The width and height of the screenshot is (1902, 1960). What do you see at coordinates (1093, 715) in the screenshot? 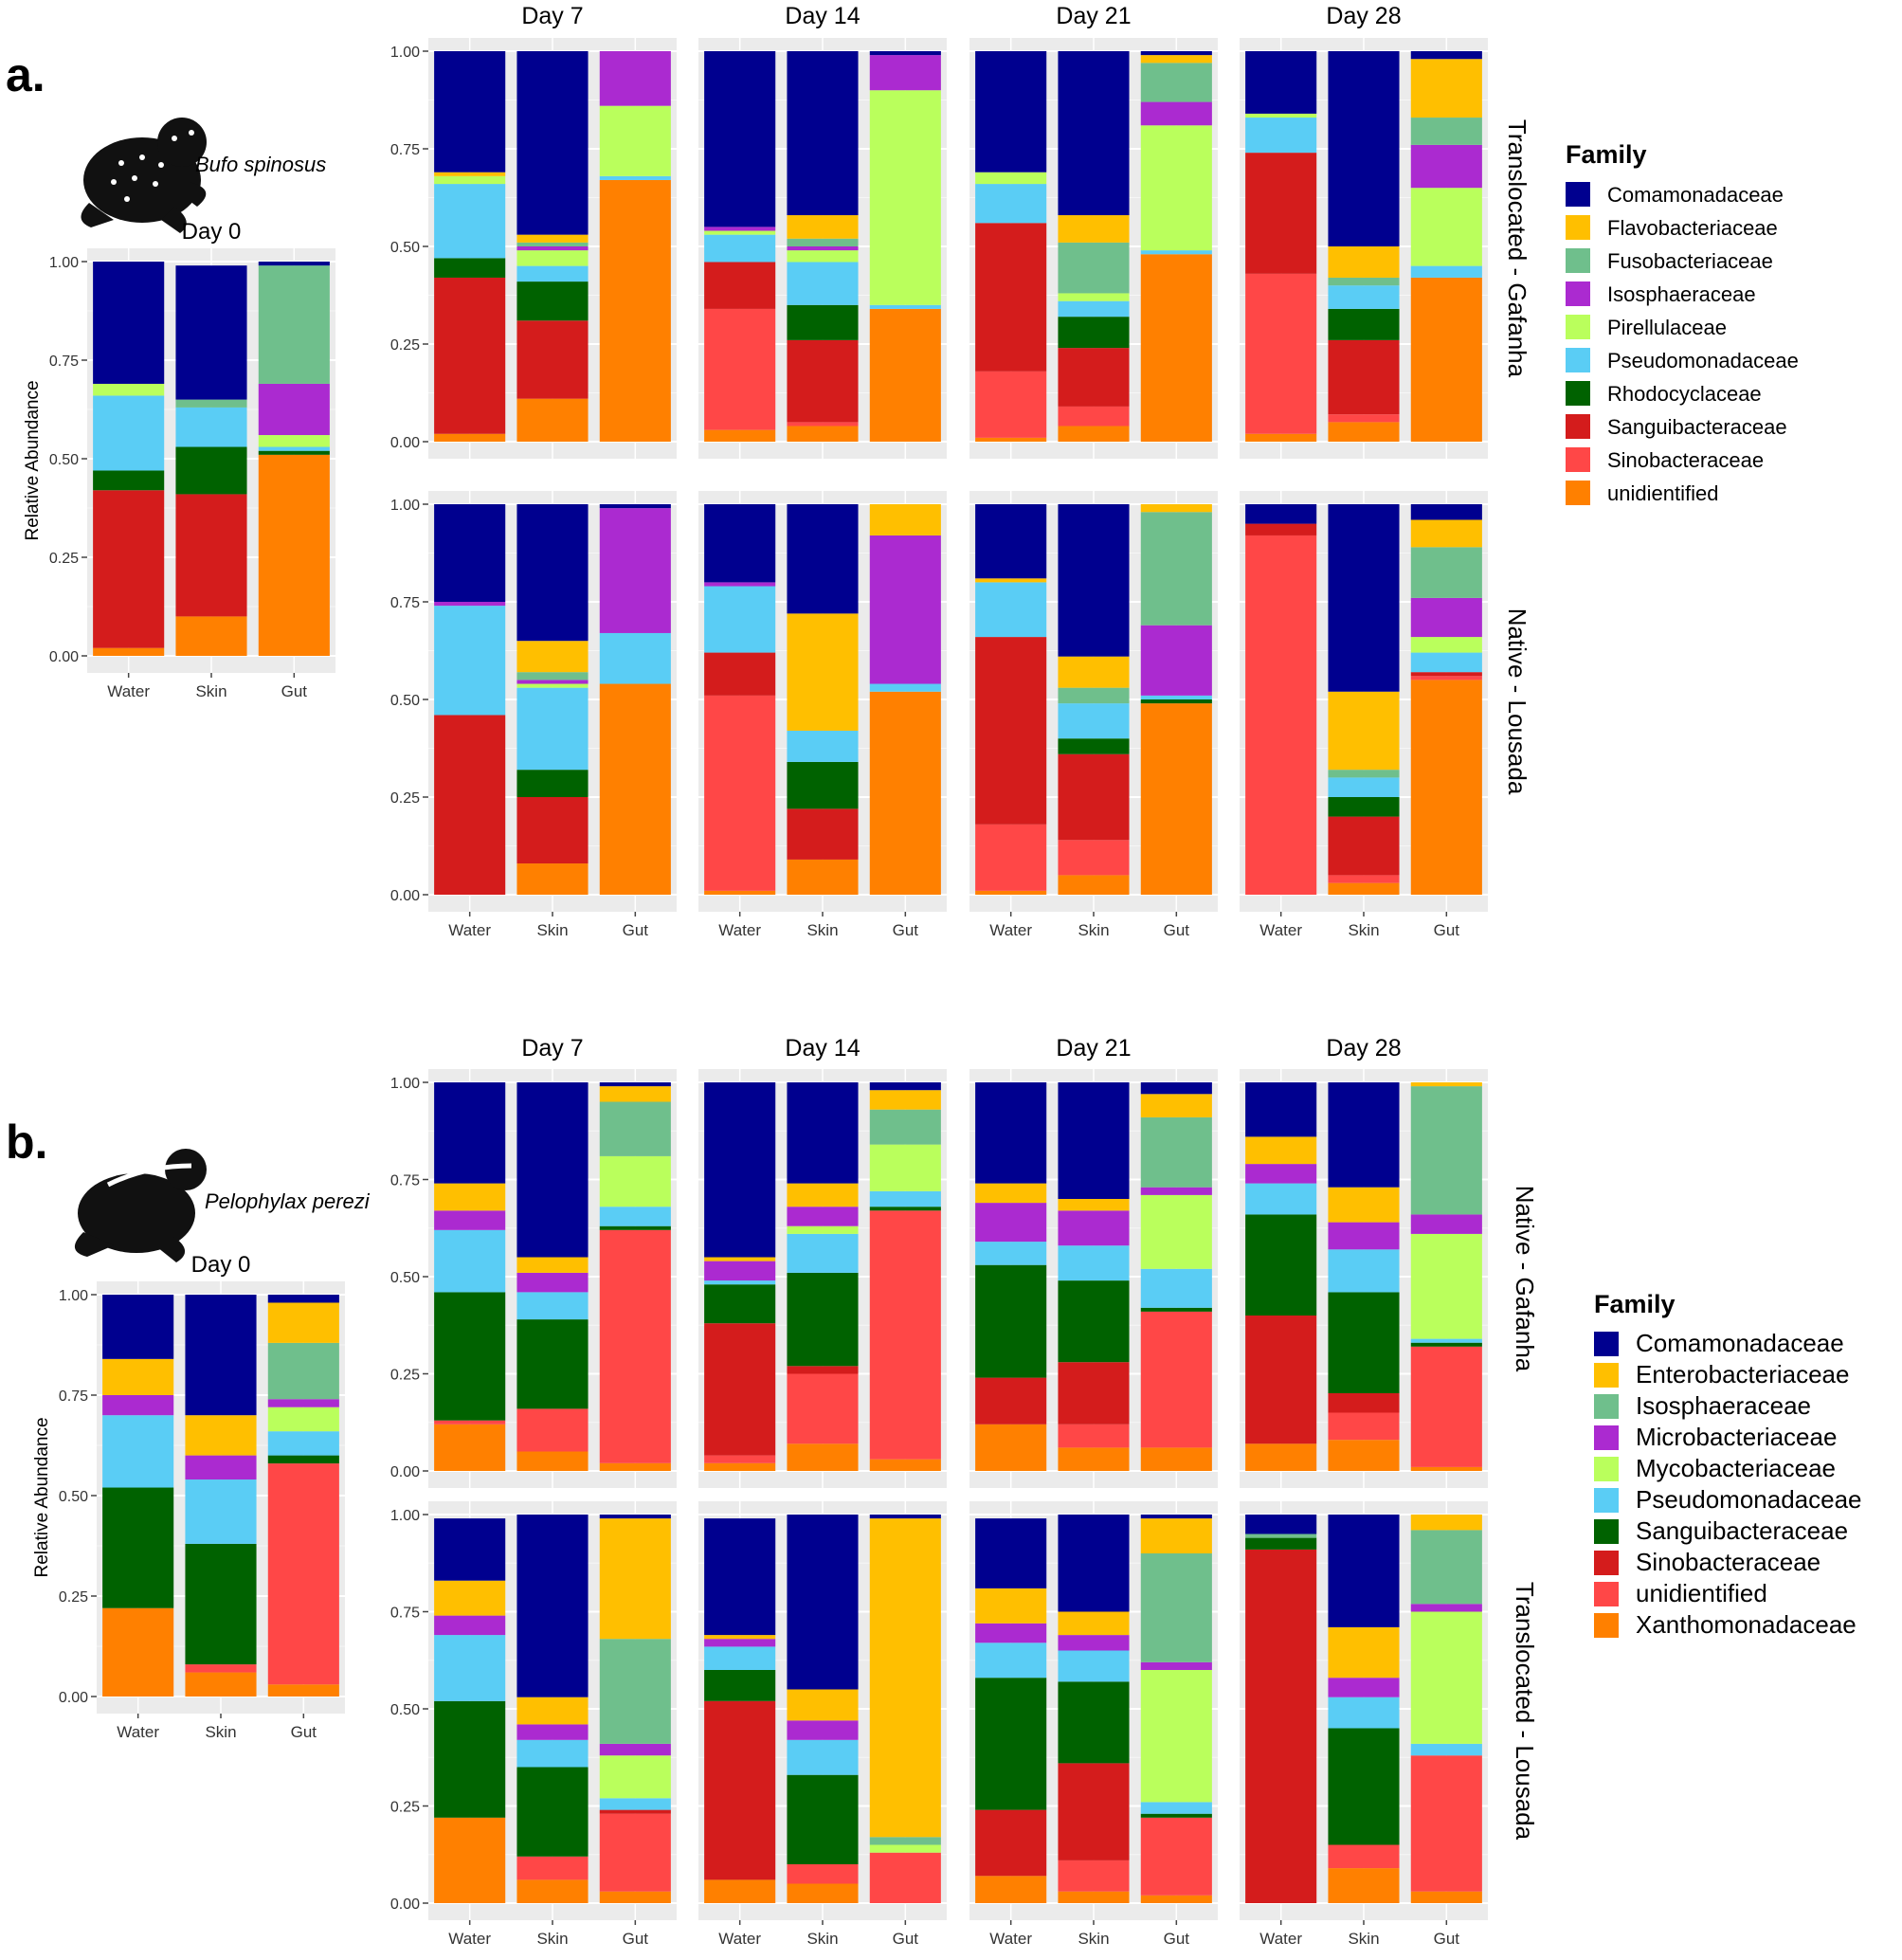
I see `facet-native---lousada-day-21: Water Skin Gut` at bounding box center [1093, 715].